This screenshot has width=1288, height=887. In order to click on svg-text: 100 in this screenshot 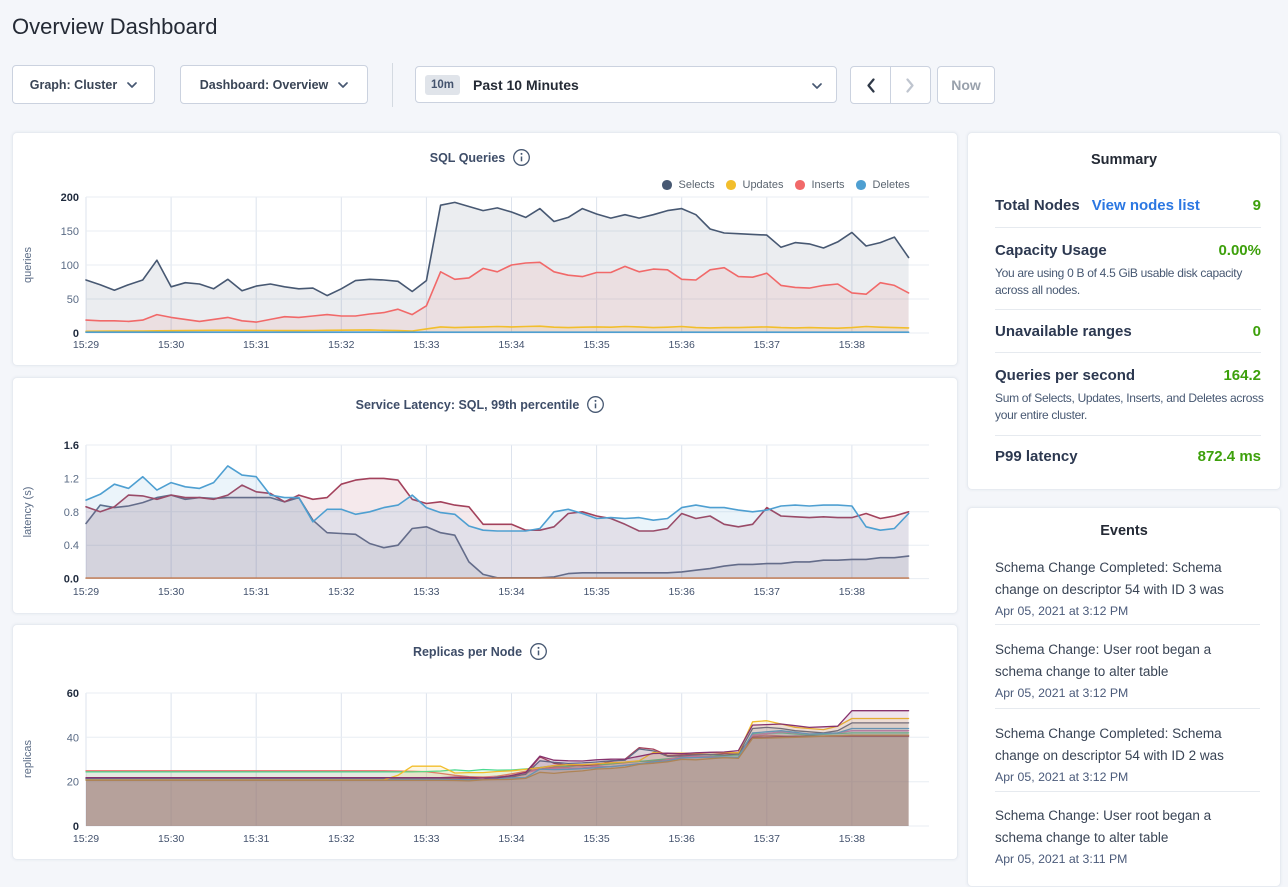, I will do `click(70, 266)`.